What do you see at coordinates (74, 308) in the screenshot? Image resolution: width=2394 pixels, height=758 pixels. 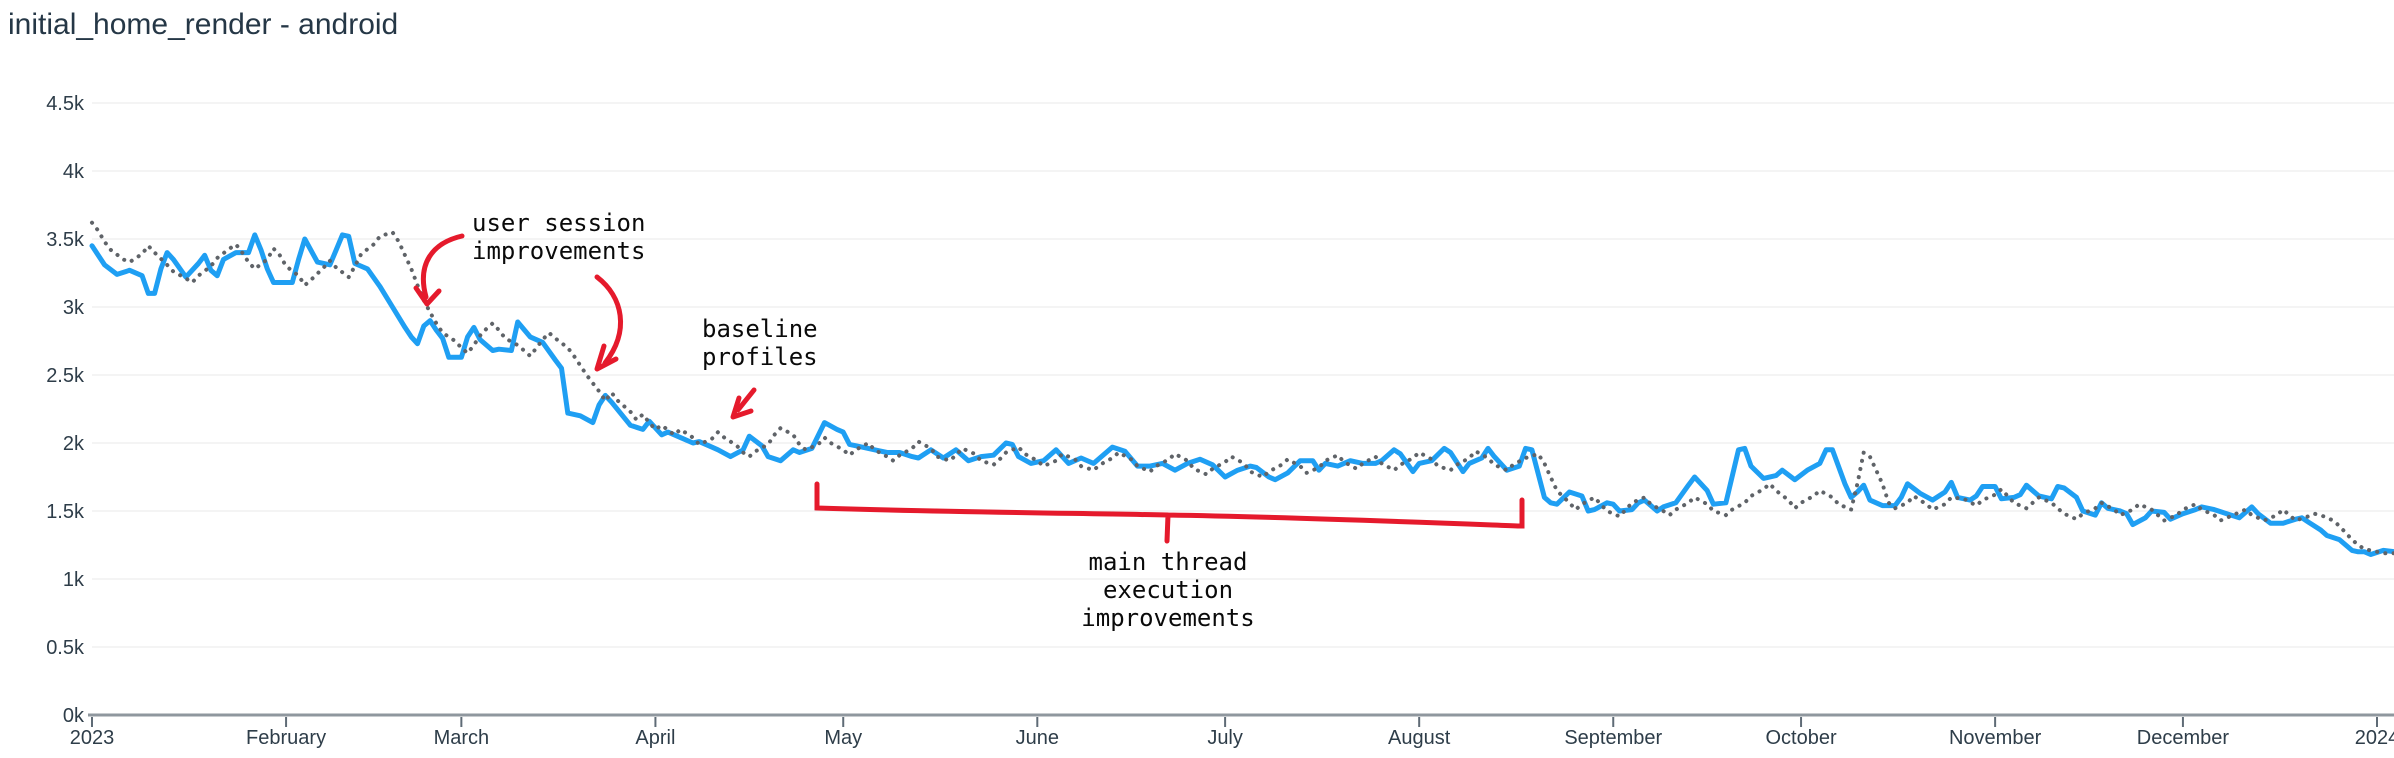 I see `y-tick-label: 3k` at bounding box center [74, 308].